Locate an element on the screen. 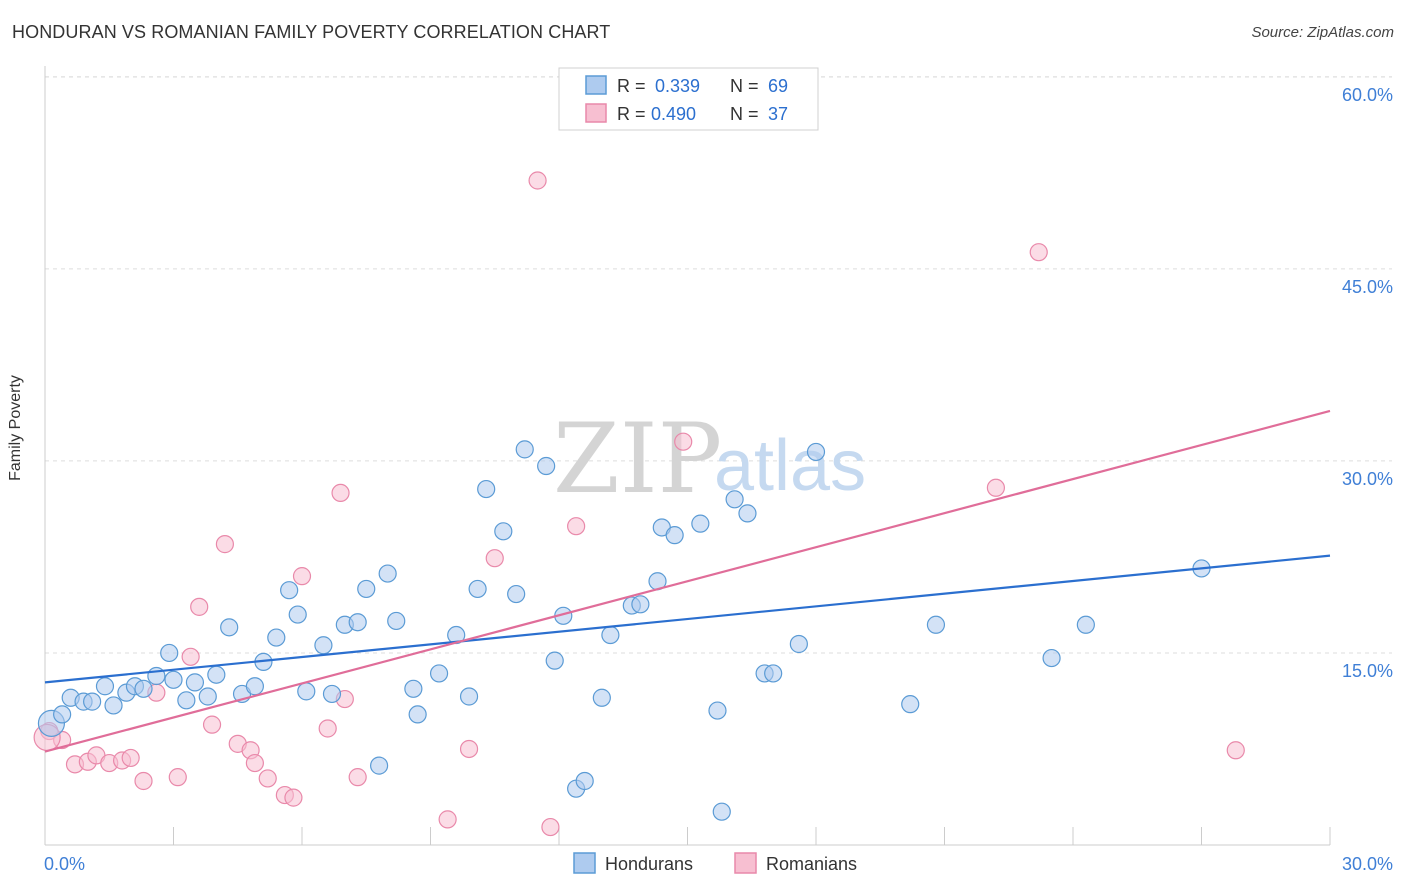 This screenshot has height=892, width=1406. stats-legend-r-value-hondurans: 0.339 is located at coordinates (677, 86).